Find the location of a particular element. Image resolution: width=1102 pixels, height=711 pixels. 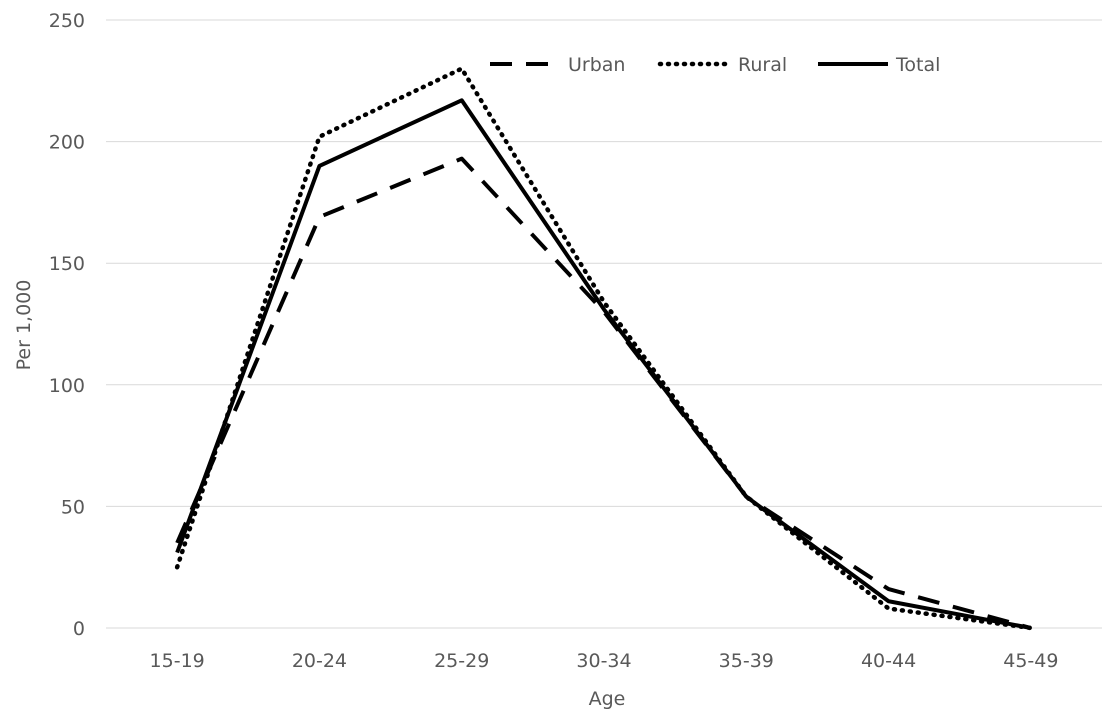

x-tick-label-35-39: 35-39 is located at coordinates (746, 661).